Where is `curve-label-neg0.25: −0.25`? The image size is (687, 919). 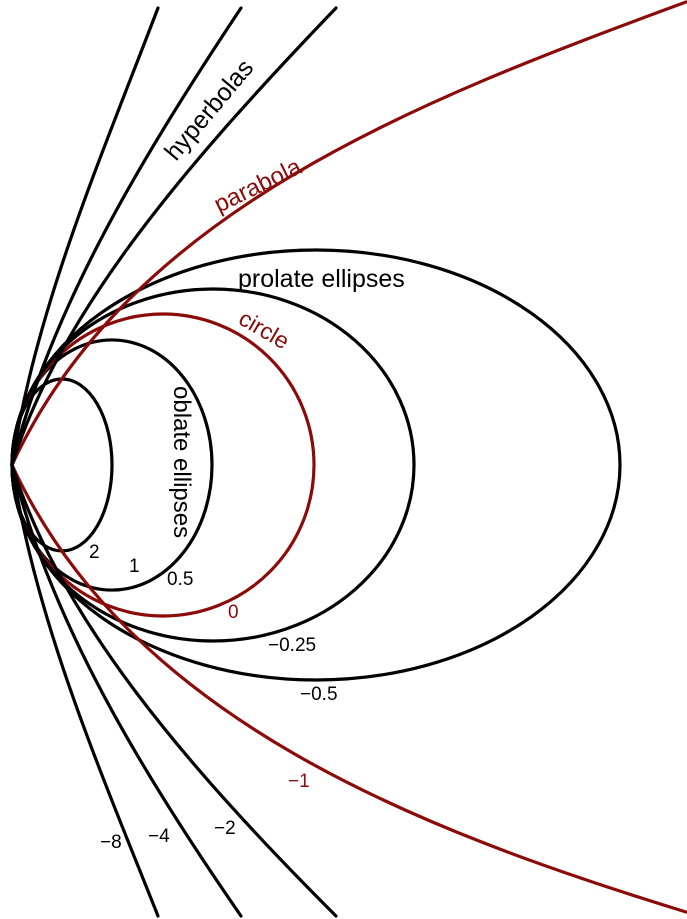 curve-label-neg0.25: −0.25 is located at coordinates (292, 645).